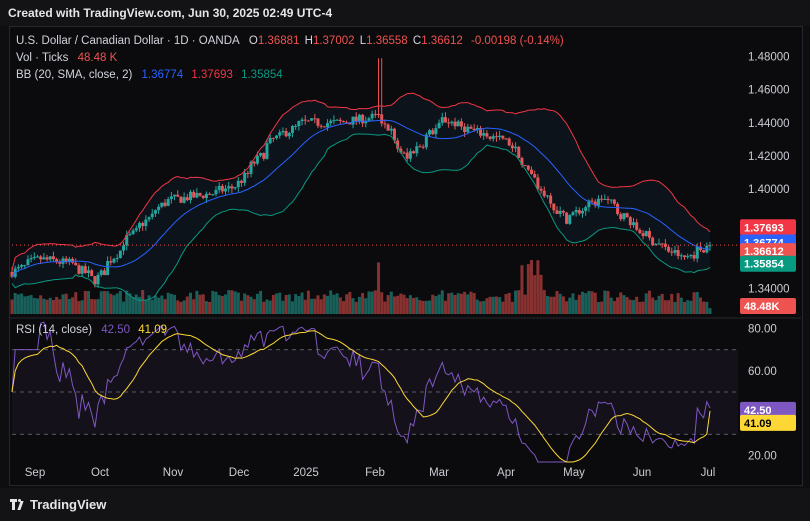 The height and width of the screenshot is (521, 810). I want to click on rsi-tick-label: 20.00, so click(762, 457).